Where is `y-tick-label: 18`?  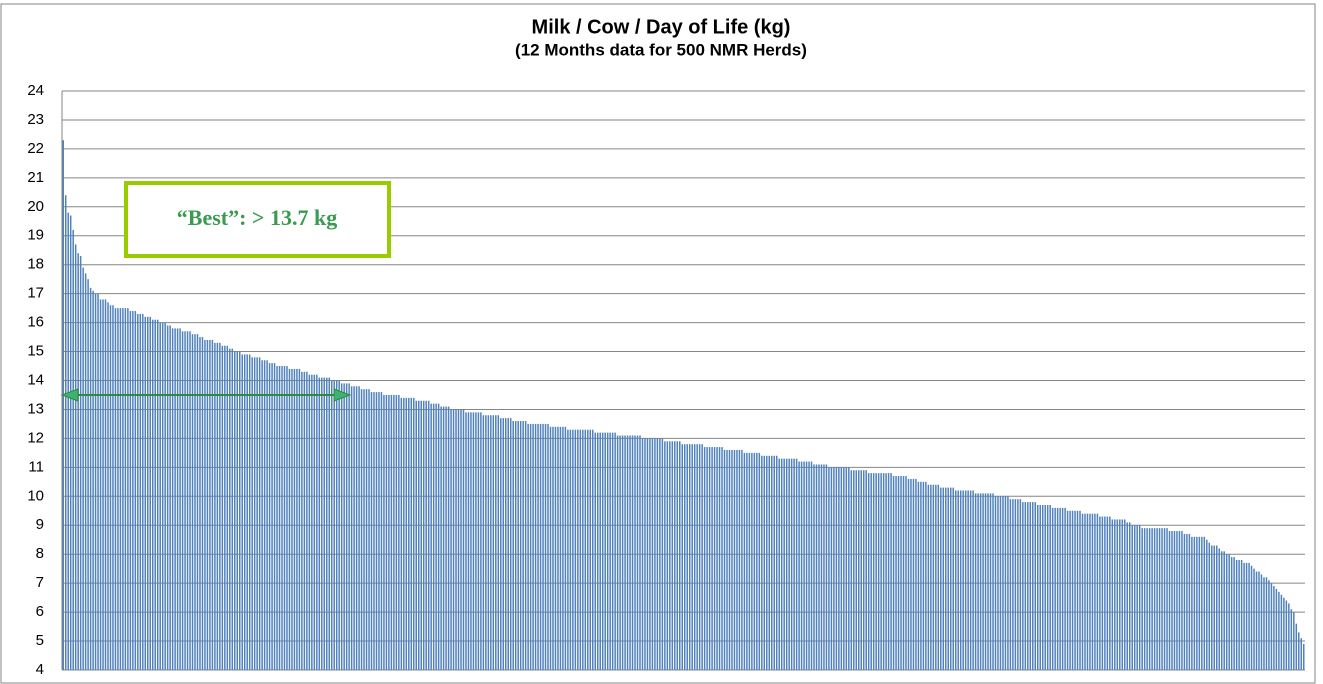 y-tick-label: 18 is located at coordinates (35, 264).